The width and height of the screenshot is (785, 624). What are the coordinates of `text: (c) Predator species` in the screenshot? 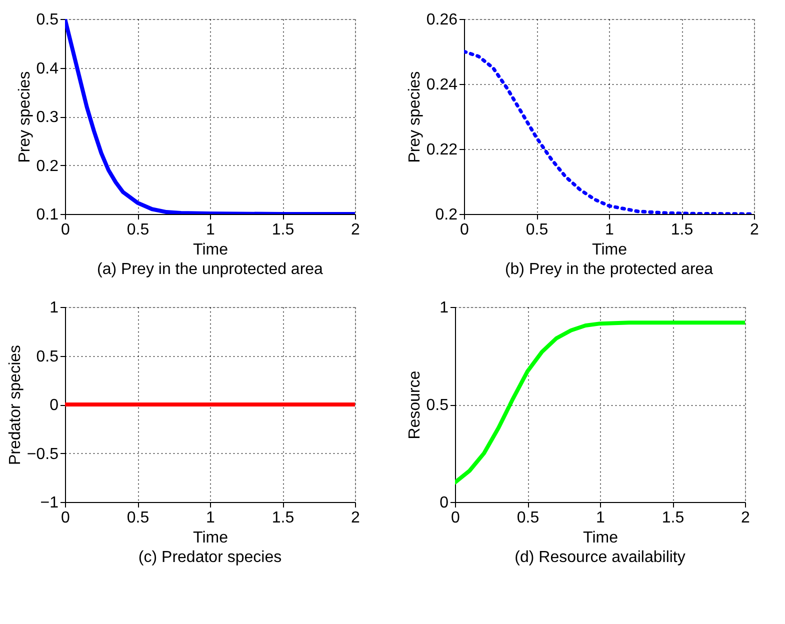 It's located at (210, 557).